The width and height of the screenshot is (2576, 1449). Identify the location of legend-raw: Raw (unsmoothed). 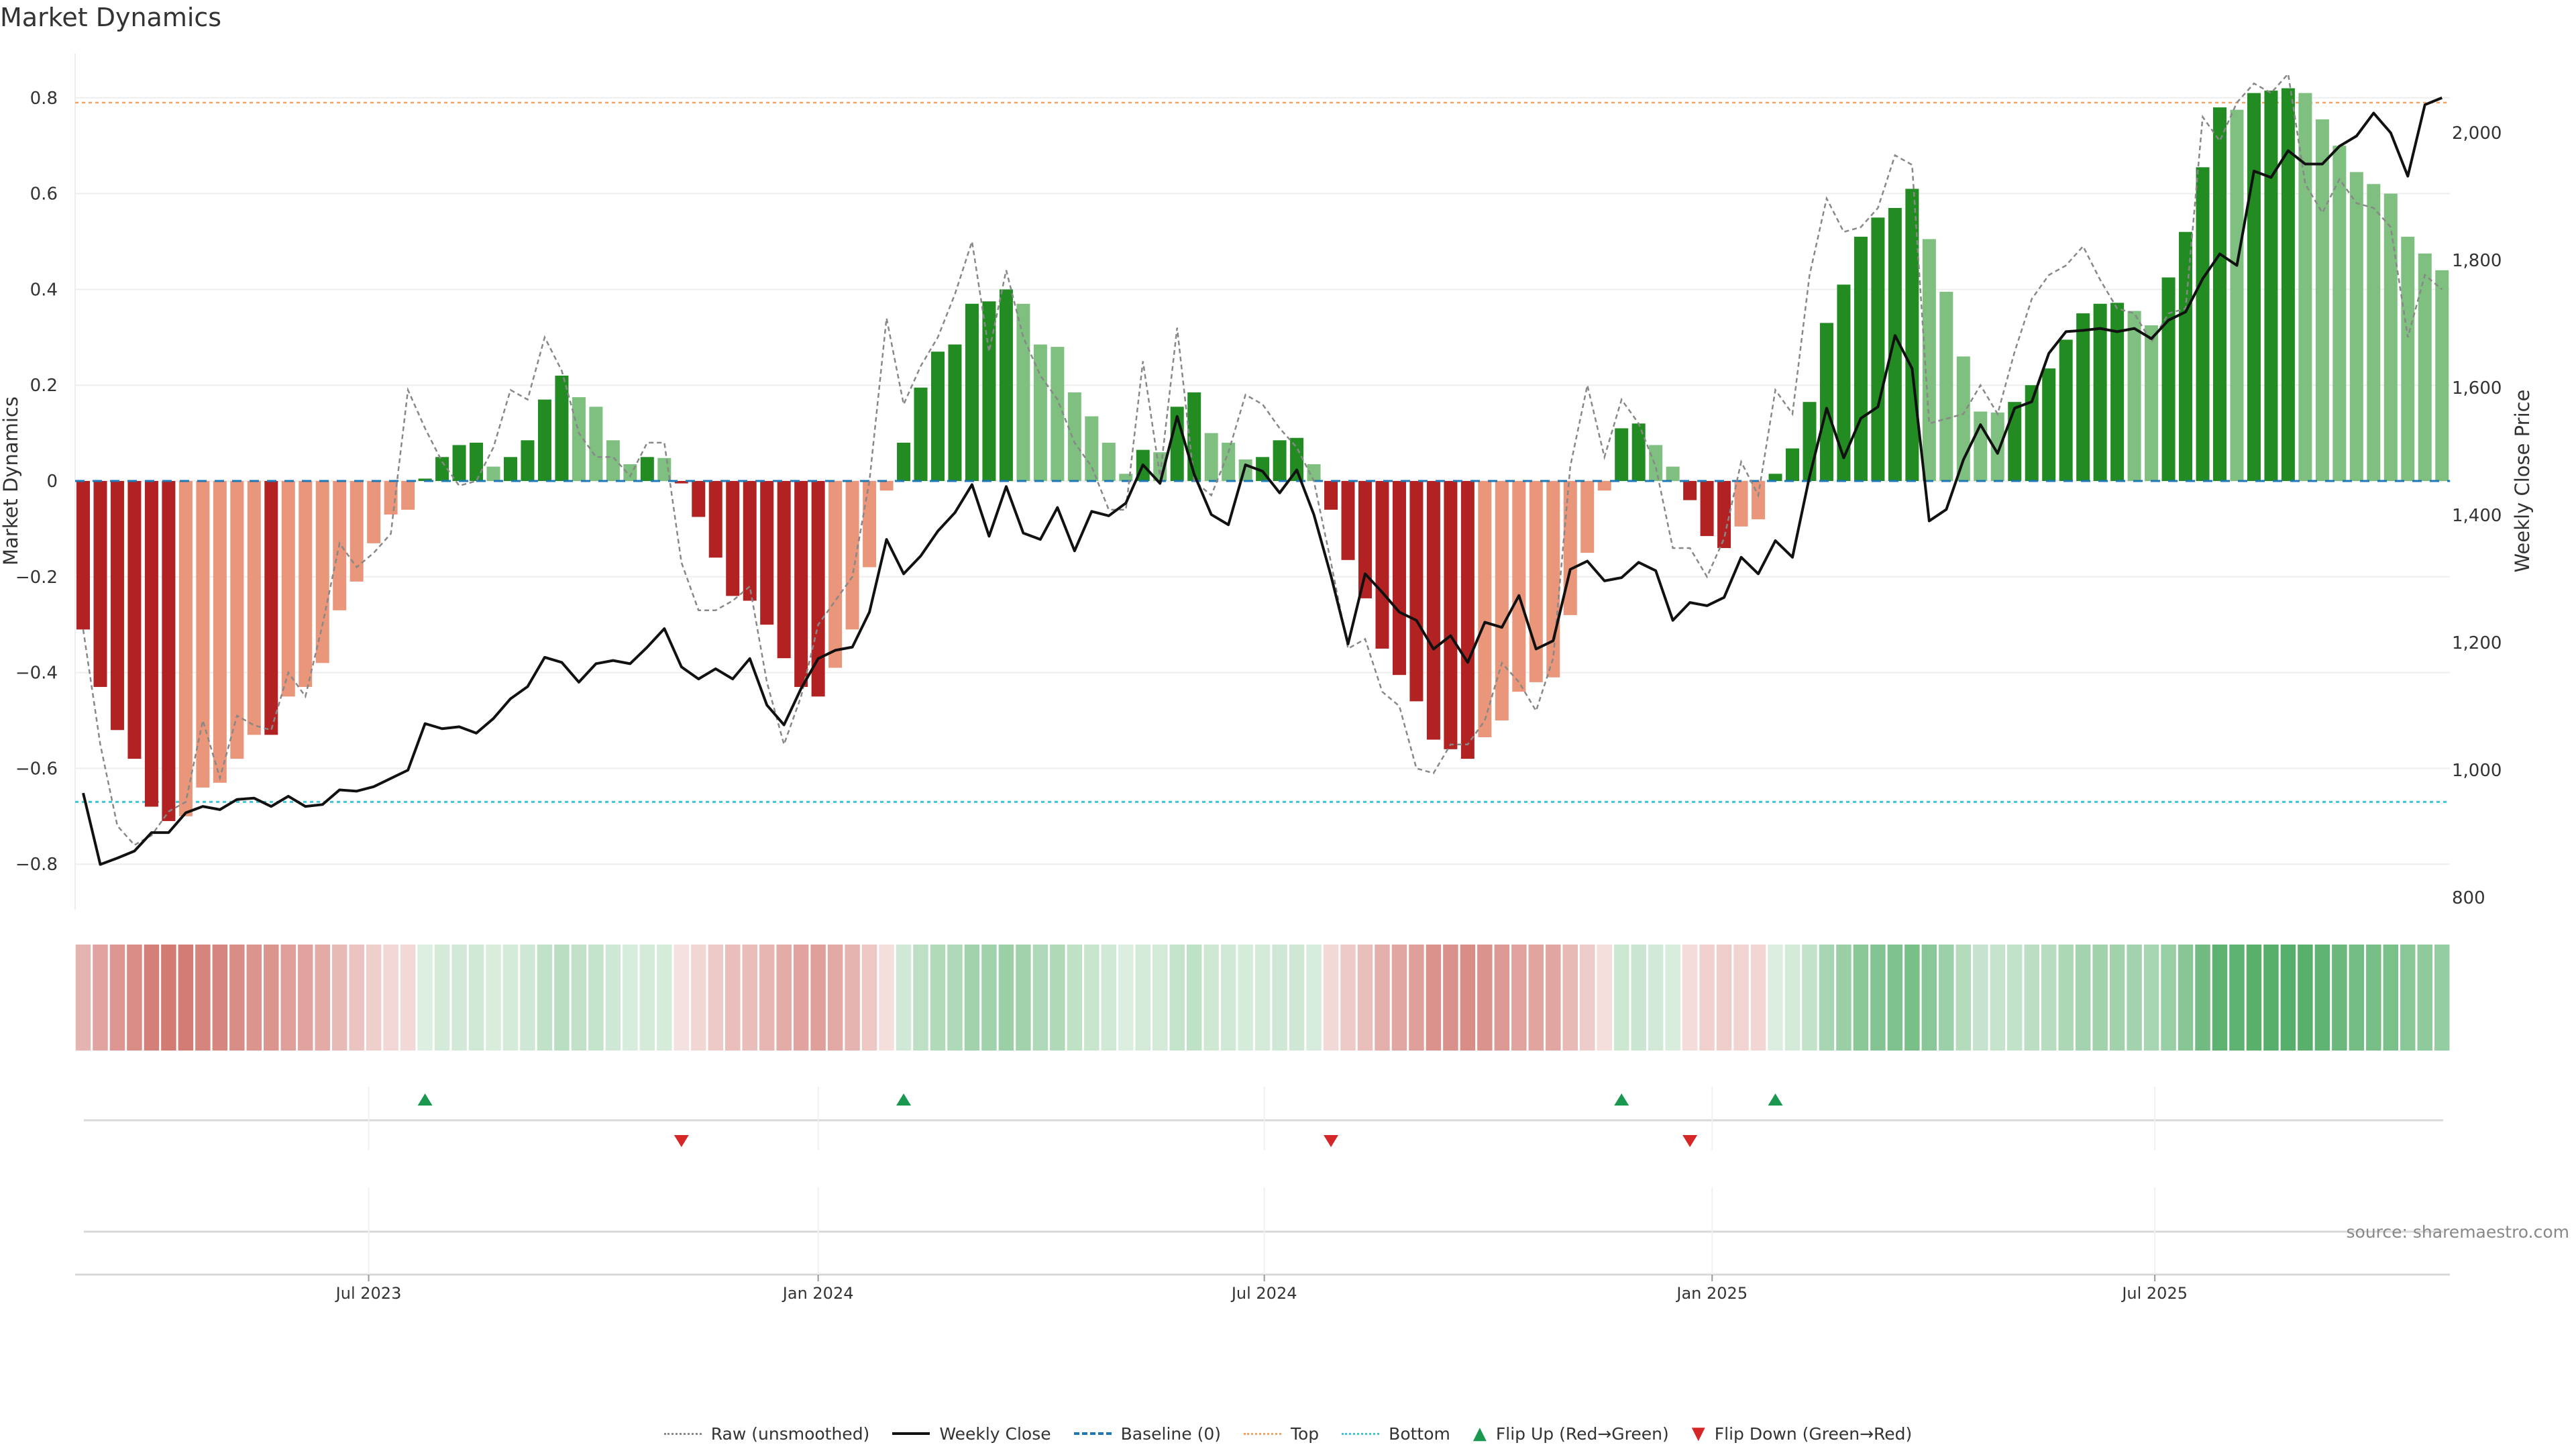
(766, 1434).